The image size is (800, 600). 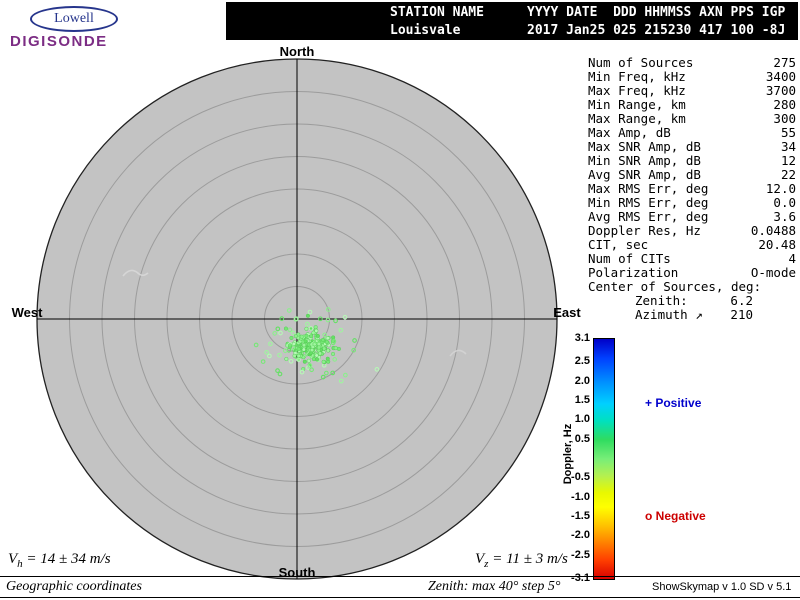 I want to click on stat-value: 300, so click(x=784, y=118).